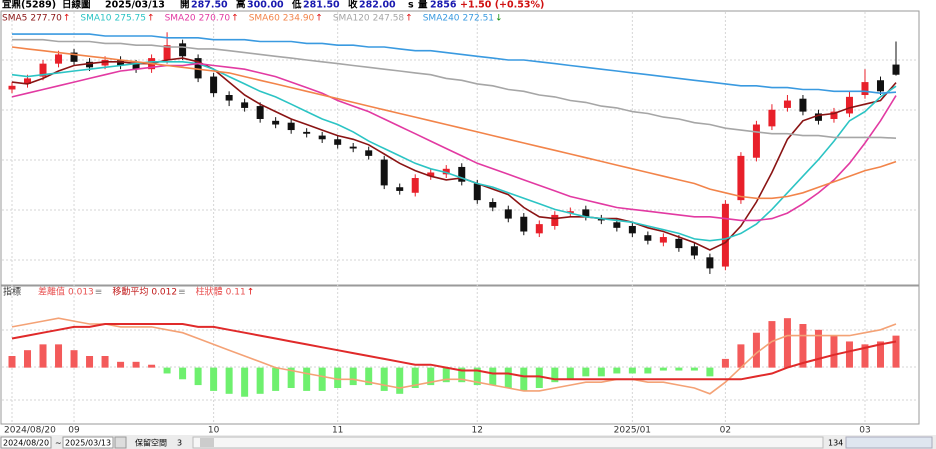  Describe the element at coordinates (131, 19) in the screenshot. I see `legend-value: 275.75` at that location.